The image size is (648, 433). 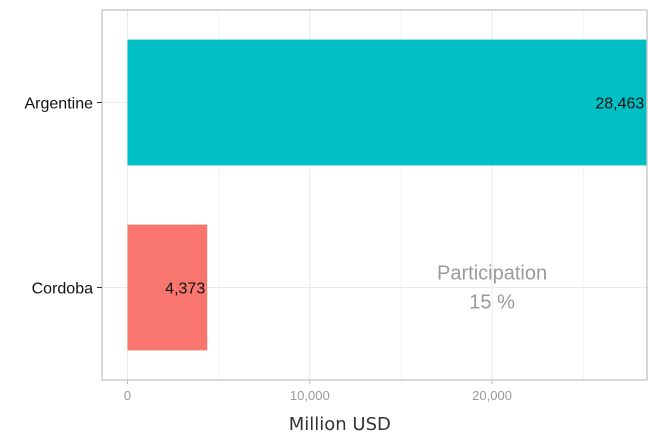 What do you see at coordinates (492, 303) in the screenshot?
I see `annotation-participation-value: 15 %` at bounding box center [492, 303].